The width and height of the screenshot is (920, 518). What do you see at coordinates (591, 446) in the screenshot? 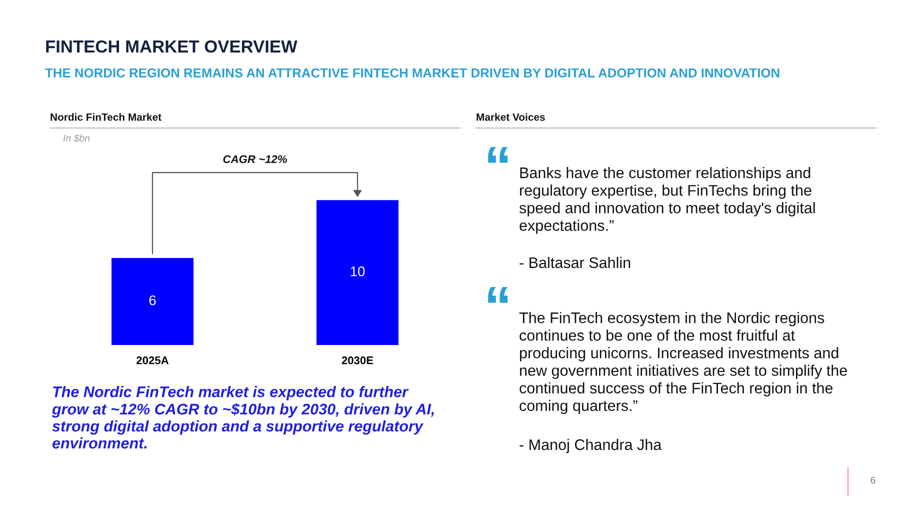
I see `text: - Manoj Chandra Jha` at bounding box center [591, 446].